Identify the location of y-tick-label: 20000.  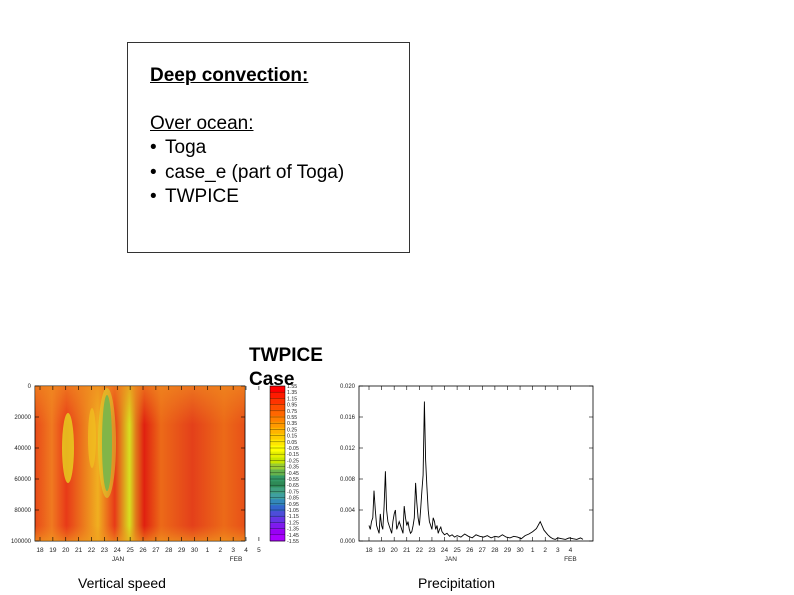
(22, 418).